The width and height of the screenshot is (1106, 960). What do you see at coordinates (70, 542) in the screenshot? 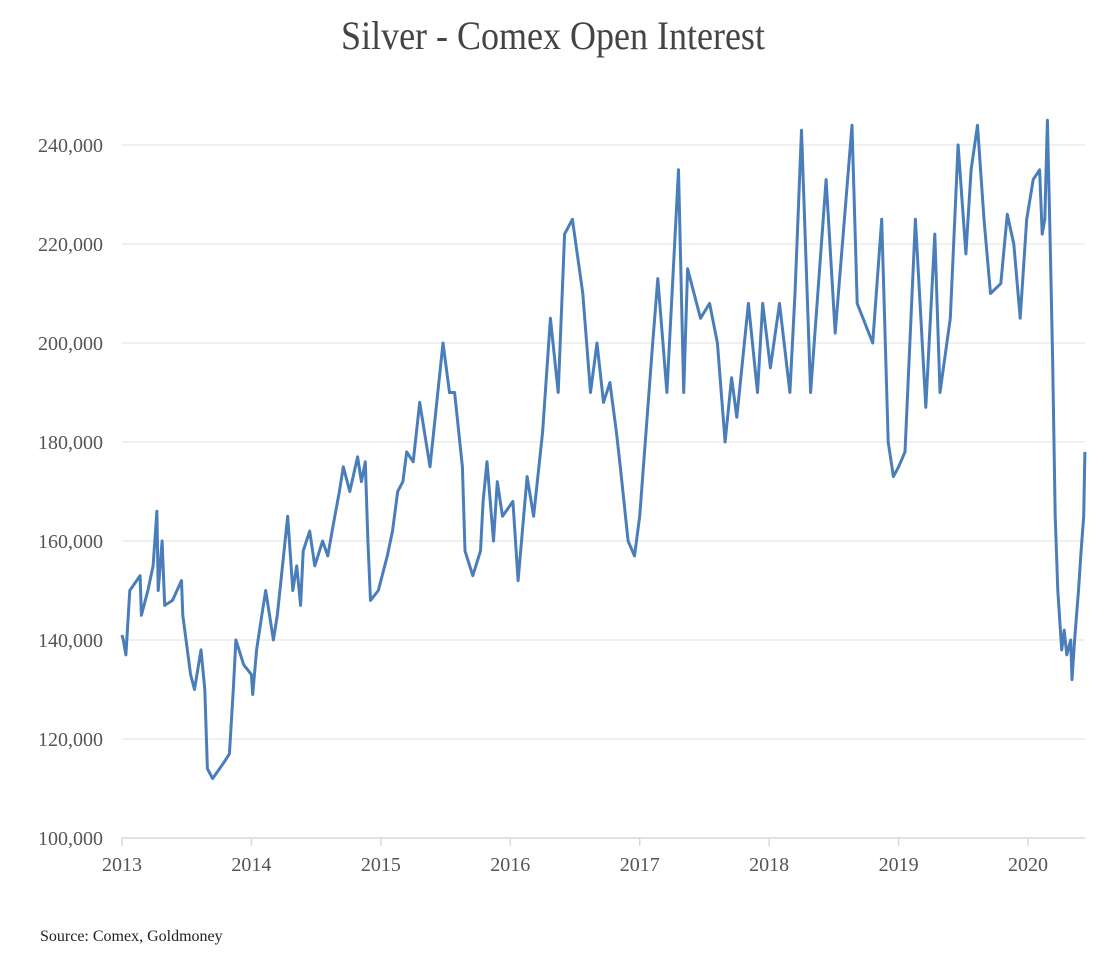
I see `y-tick-label: 160,000` at bounding box center [70, 542].